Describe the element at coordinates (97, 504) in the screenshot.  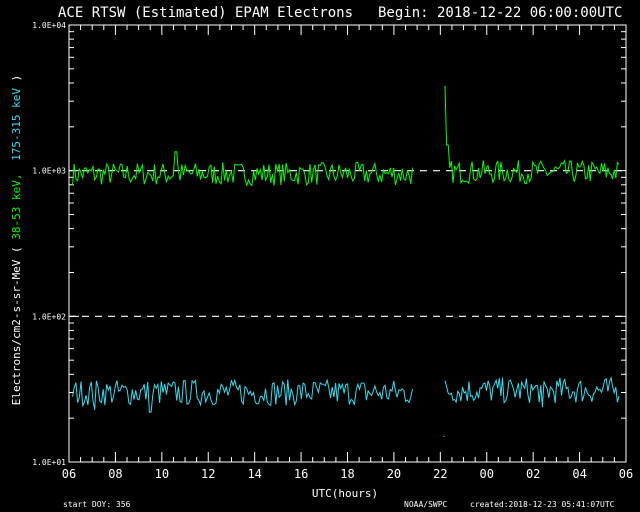
I see `start-doy: start DOY: 356` at that location.